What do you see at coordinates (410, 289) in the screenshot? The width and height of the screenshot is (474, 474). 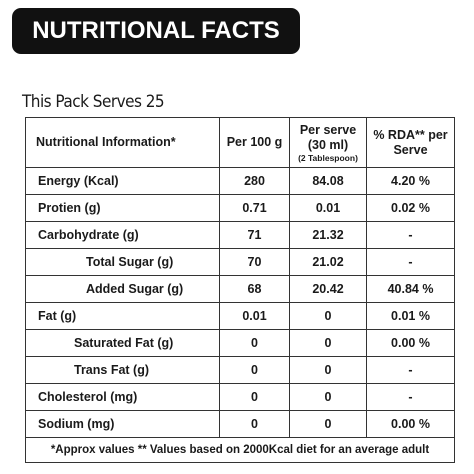 I see `cell: 40.84 %` at bounding box center [410, 289].